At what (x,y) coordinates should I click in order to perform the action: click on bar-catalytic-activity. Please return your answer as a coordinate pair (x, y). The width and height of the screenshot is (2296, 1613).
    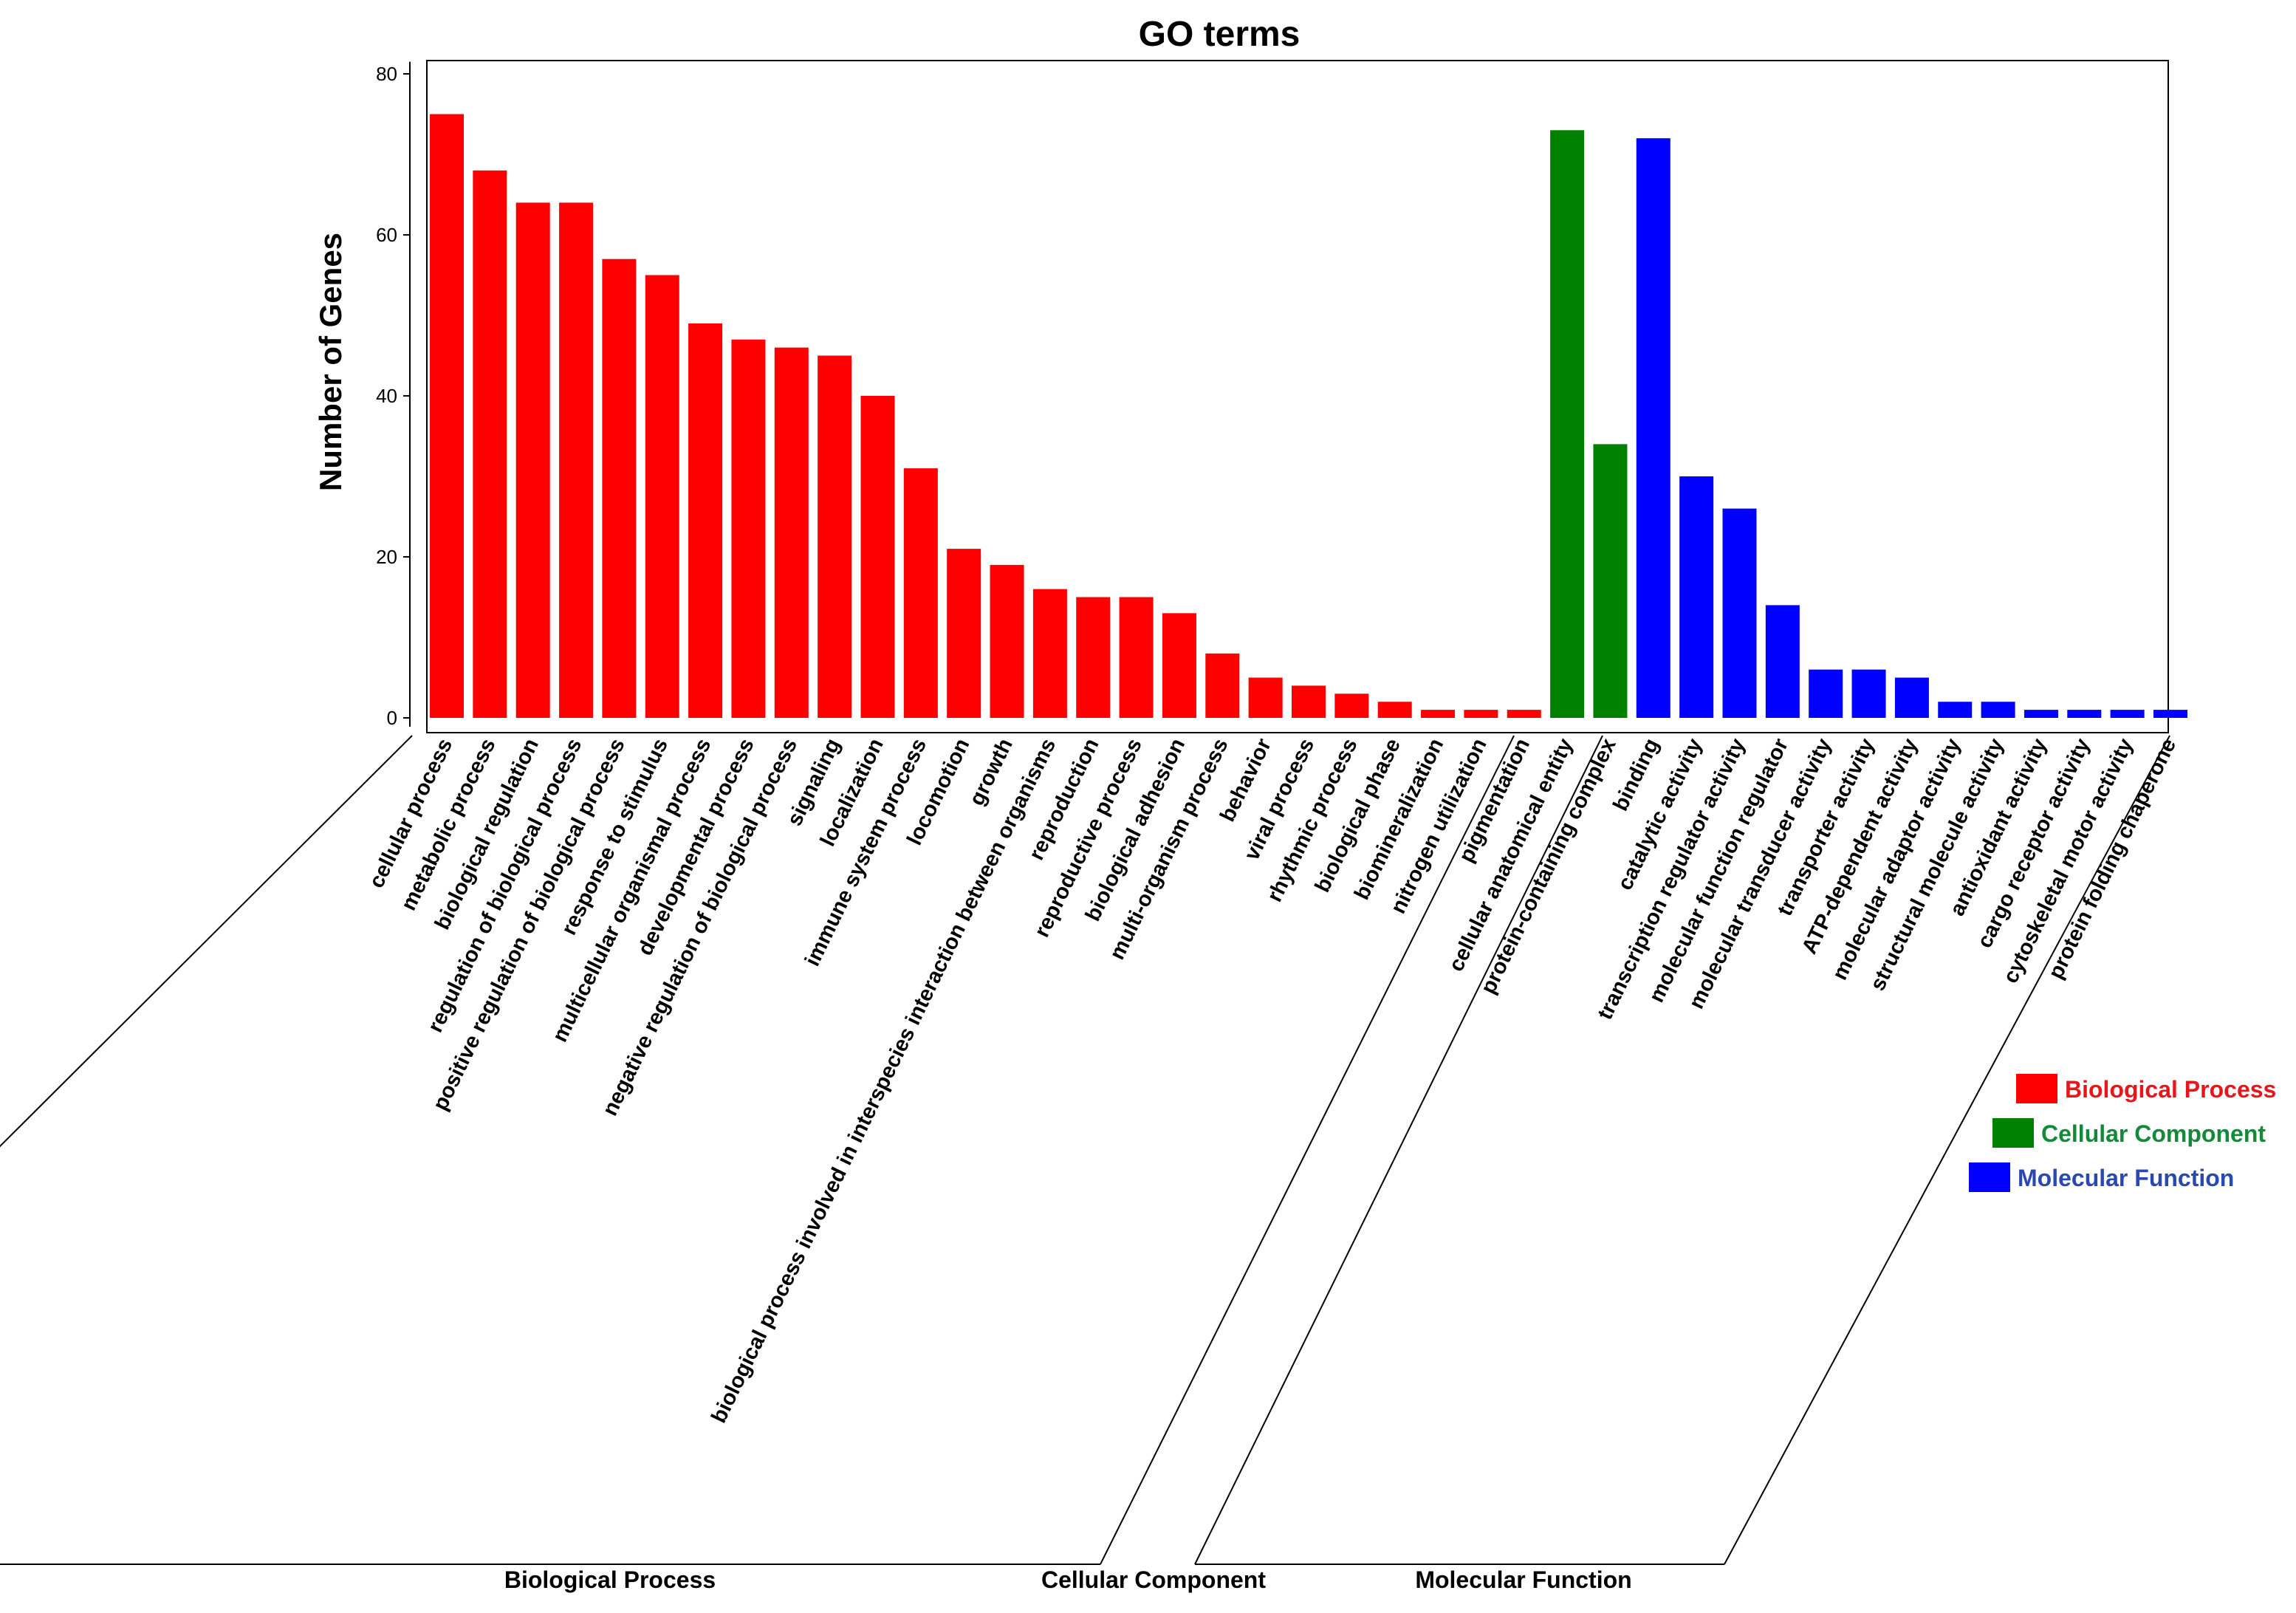
    Looking at the image, I should click on (1696, 597).